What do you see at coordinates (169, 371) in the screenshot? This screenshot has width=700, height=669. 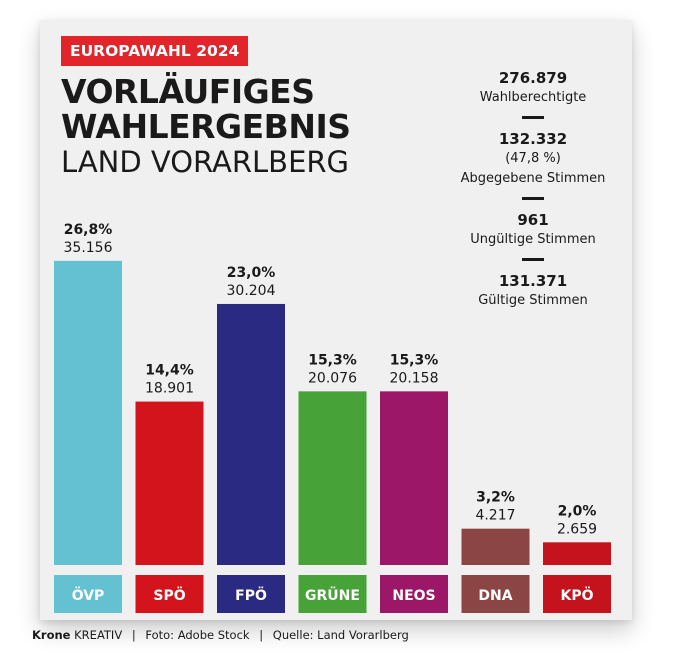 I see `percent-label-spoe: 14,4%` at bounding box center [169, 371].